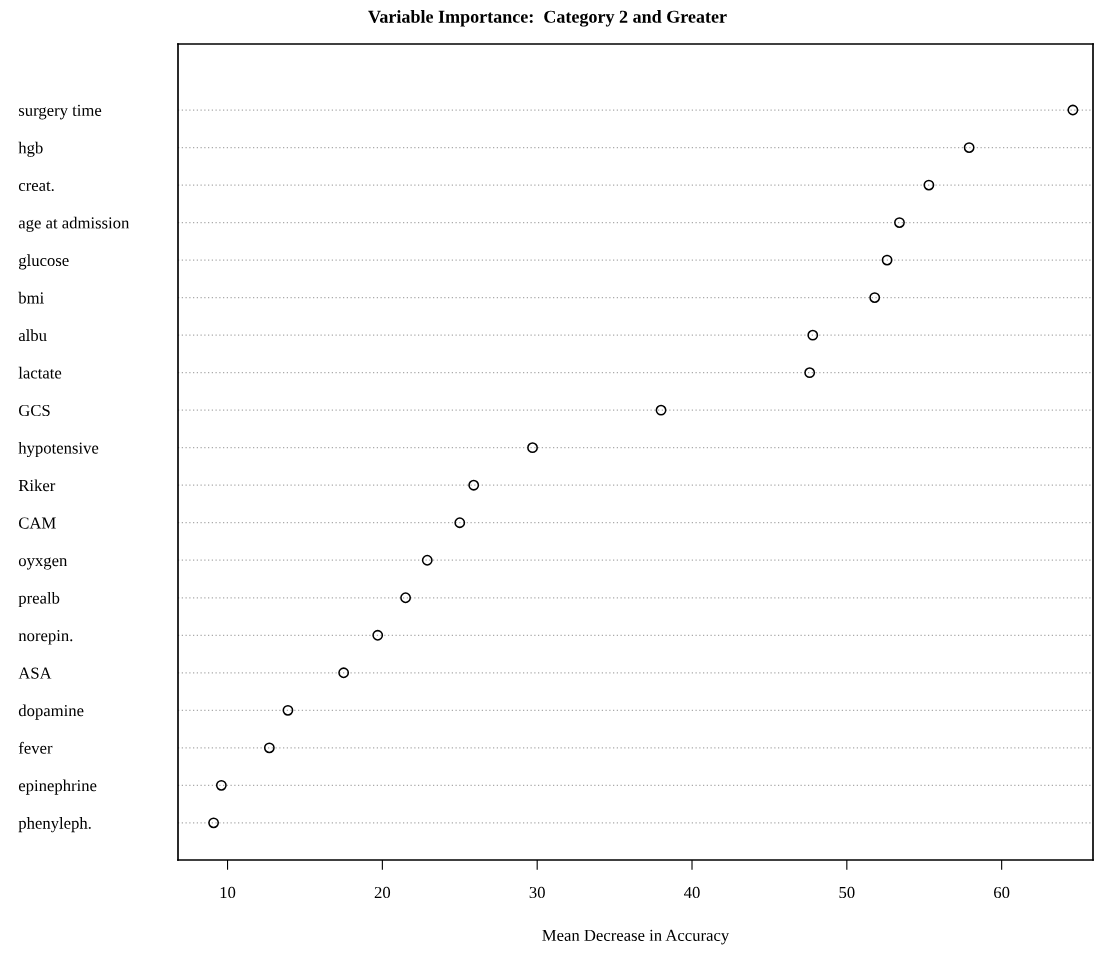  Describe the element at coordinates (43, 563) in the screenshot. I see `y-tick-label: oyxgen` at that location.